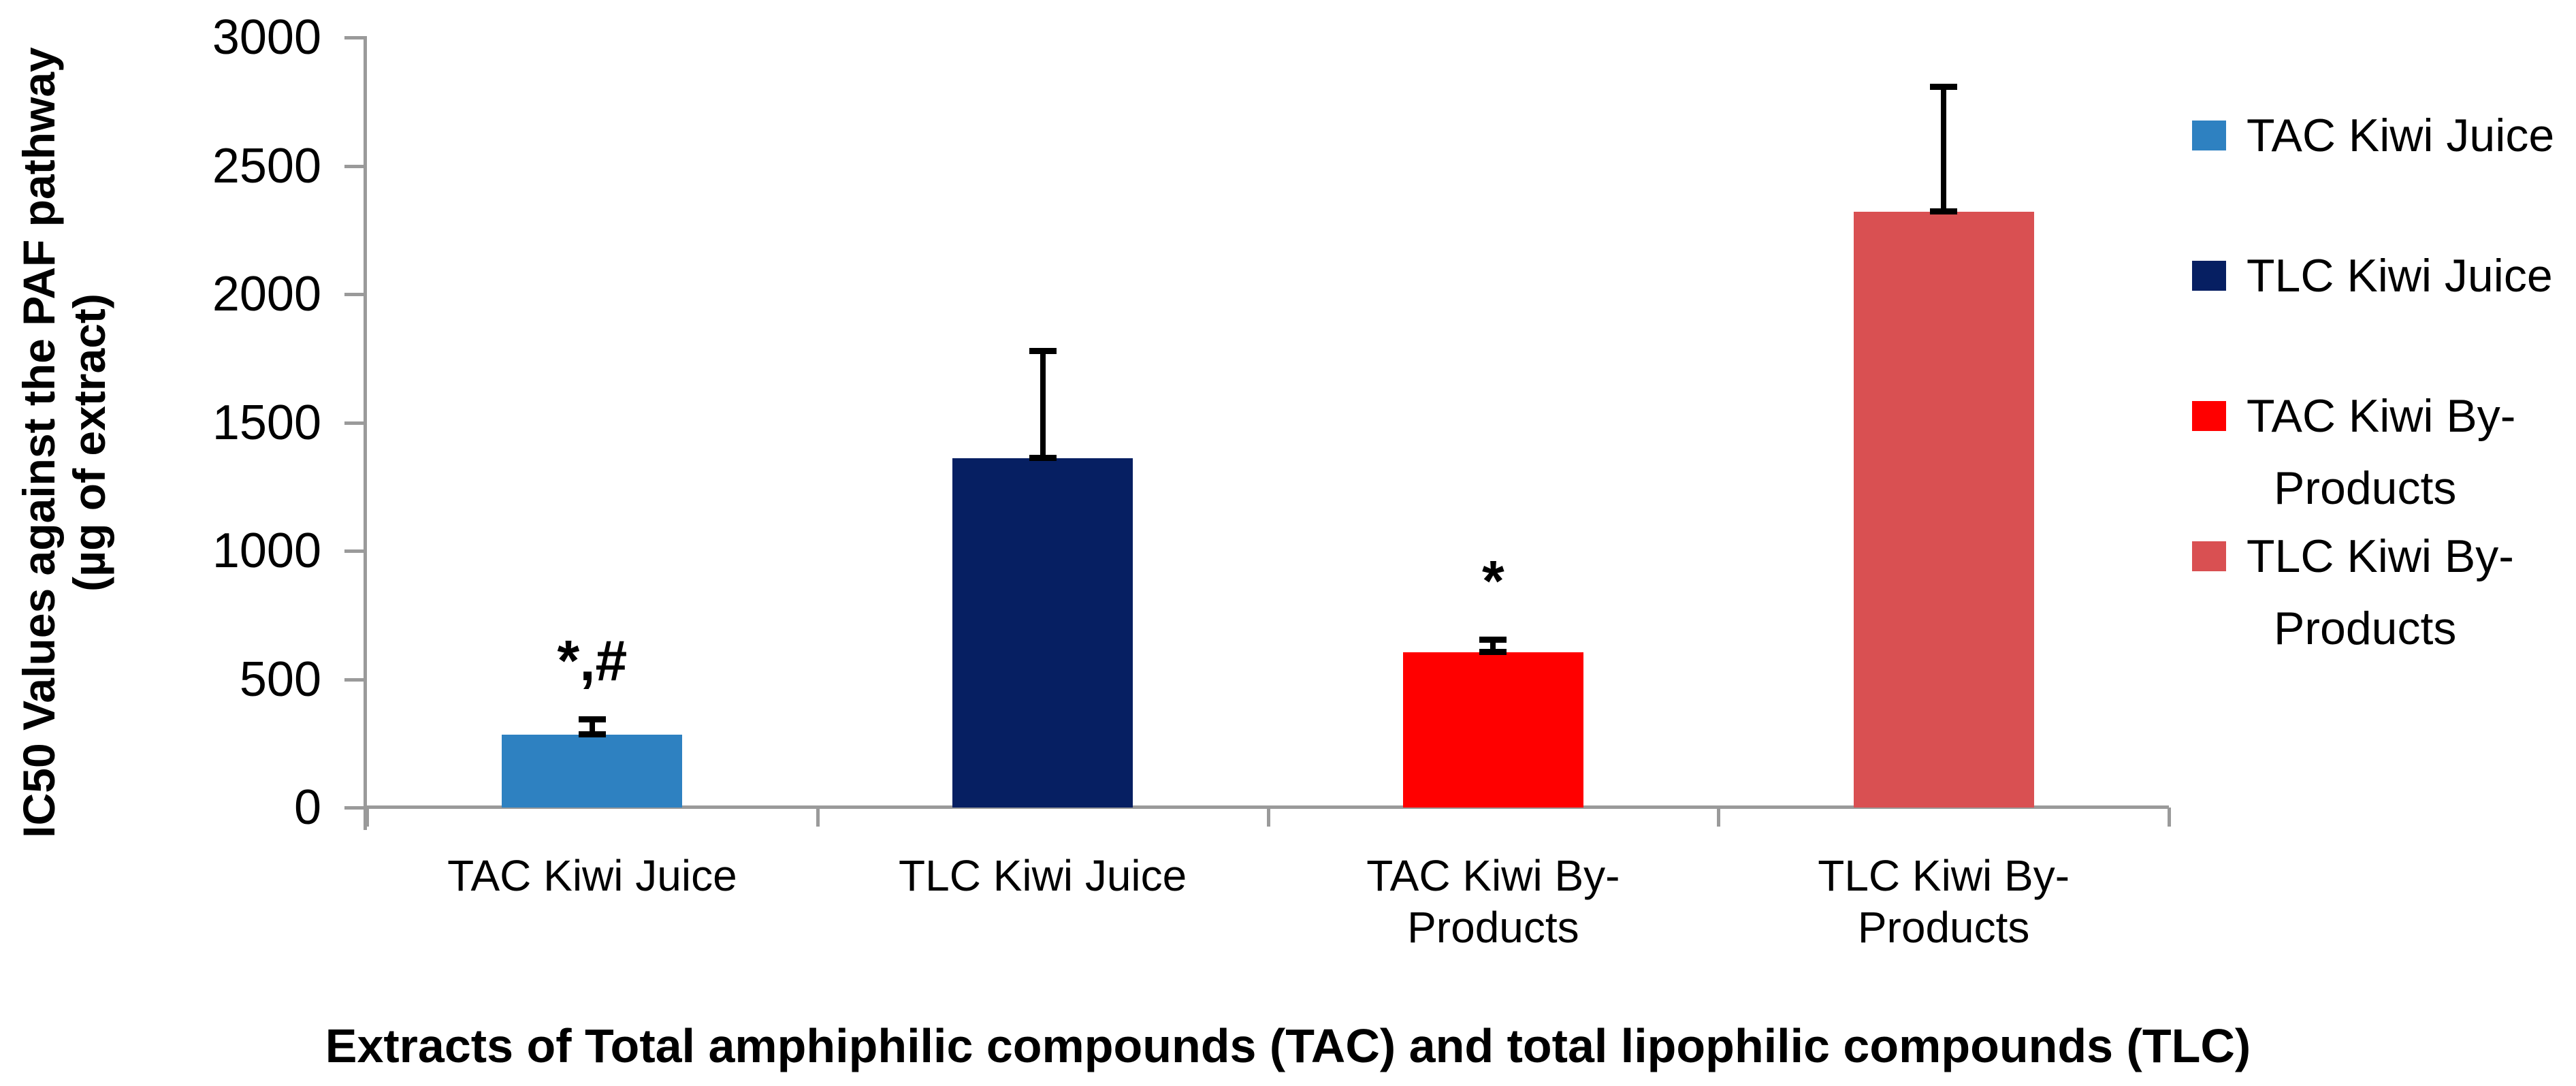 The height and width of the screenshot is (1086, 2576). I want to click on y-tick-label: 2500, so click(266, 165).